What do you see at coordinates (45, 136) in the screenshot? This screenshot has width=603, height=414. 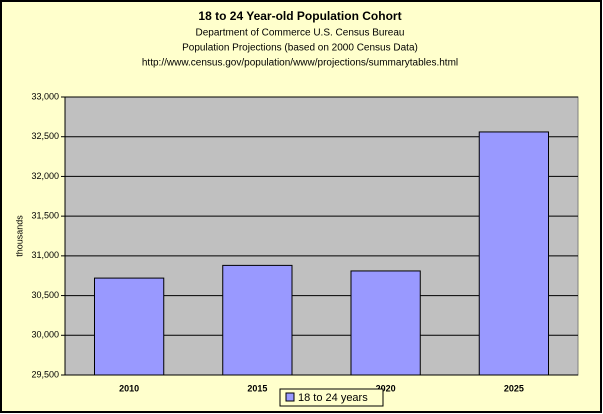 I see `y-tick-label: 32,500` at bounding box center [45, 136].